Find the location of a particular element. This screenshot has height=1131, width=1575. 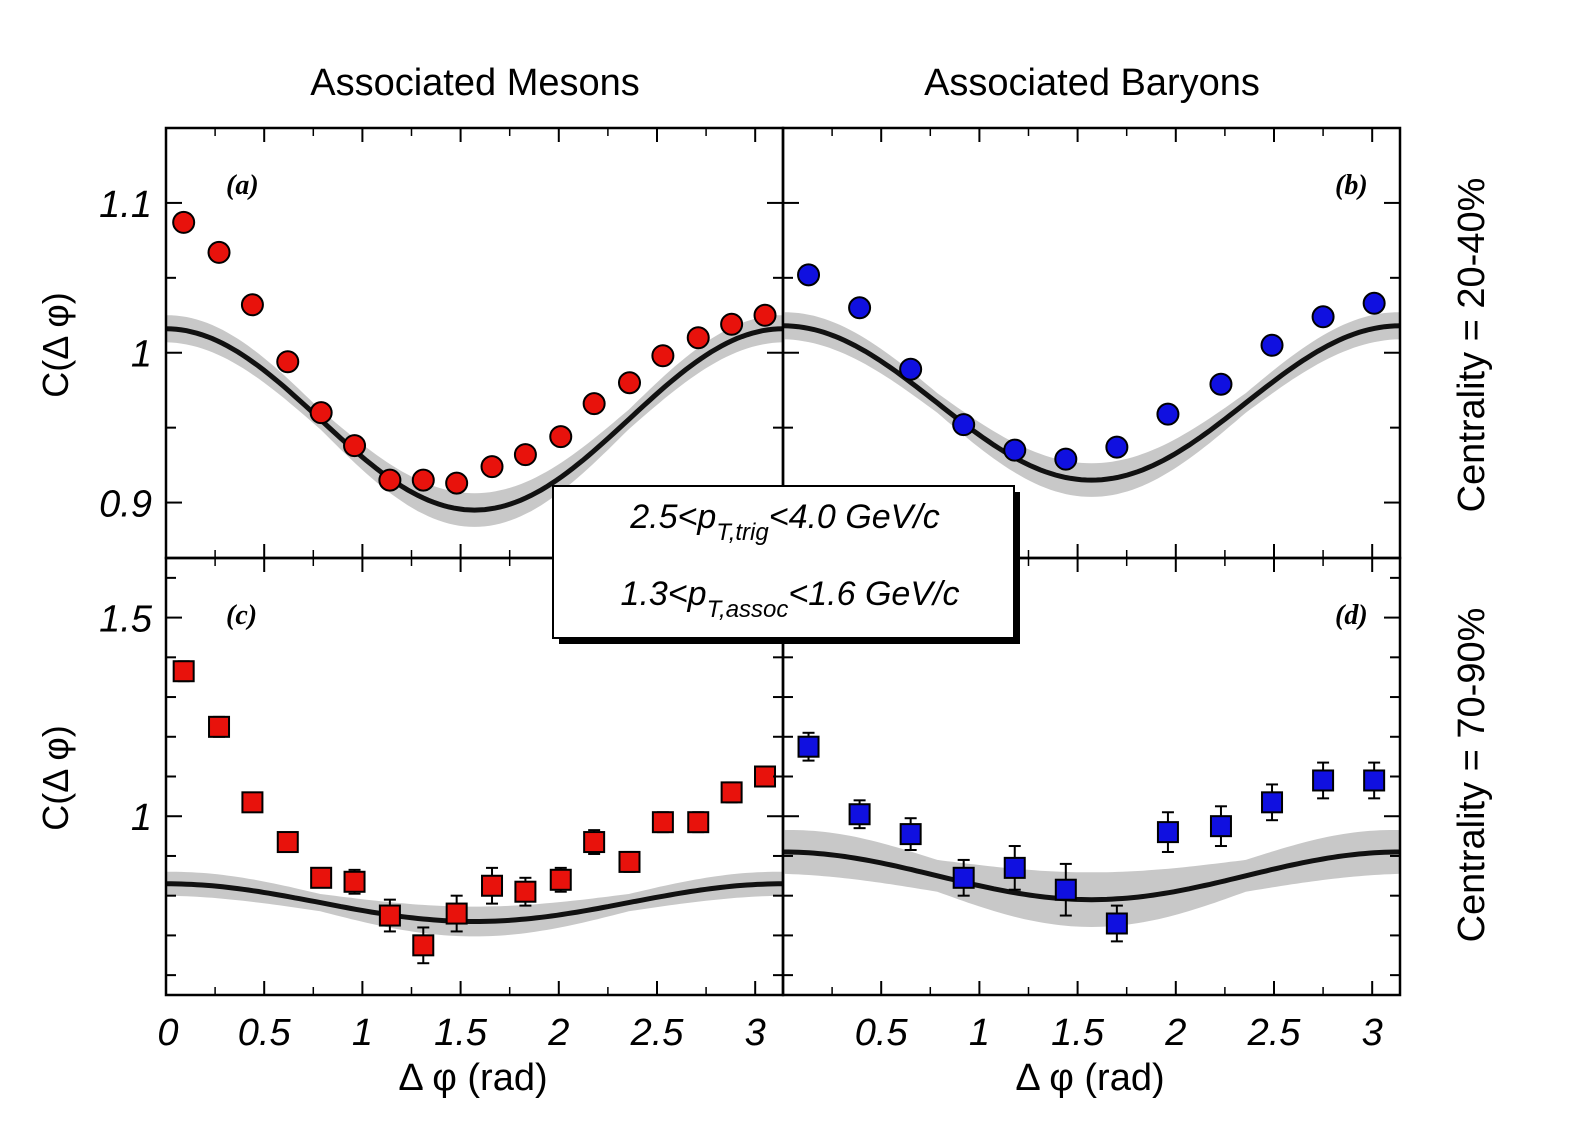

legend-line-assoc: 1.3<pT,assoc<1.6 GeV/c is located at coordinates (790, 599).